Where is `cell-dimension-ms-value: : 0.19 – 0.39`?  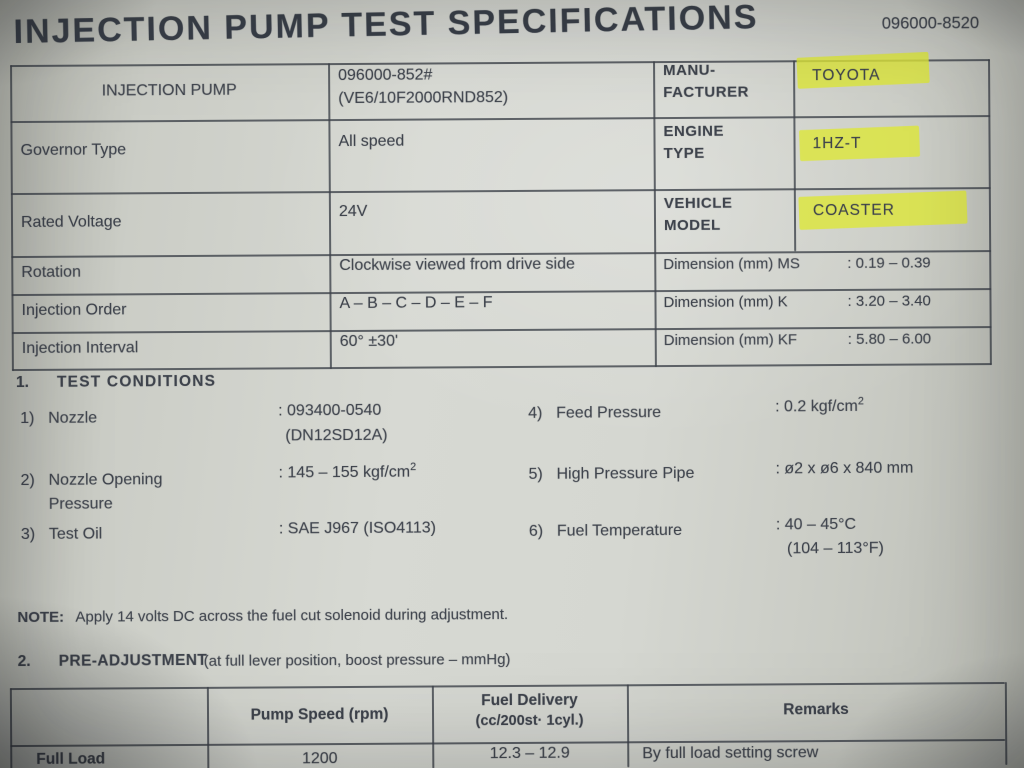
cell-dimension-ms-value: : 0.19 – 0.39 is located at coordinates (889, 263).